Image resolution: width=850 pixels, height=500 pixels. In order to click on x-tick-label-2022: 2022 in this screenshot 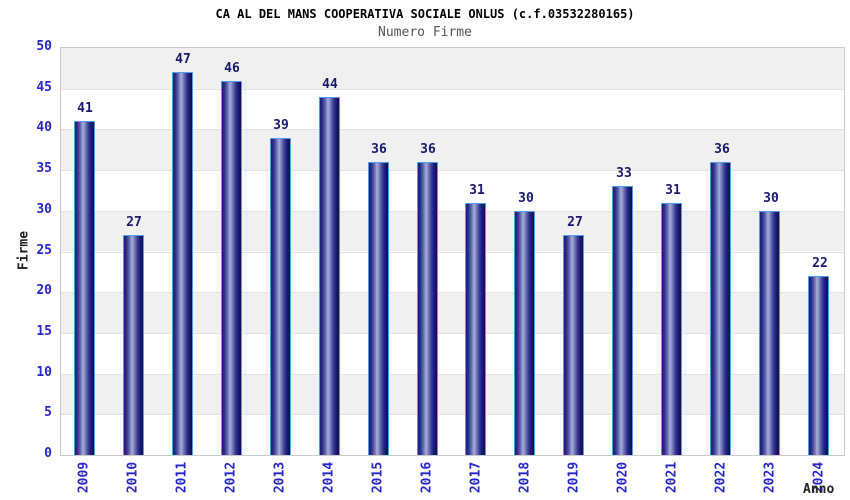, I will do `click(721, 477)`.